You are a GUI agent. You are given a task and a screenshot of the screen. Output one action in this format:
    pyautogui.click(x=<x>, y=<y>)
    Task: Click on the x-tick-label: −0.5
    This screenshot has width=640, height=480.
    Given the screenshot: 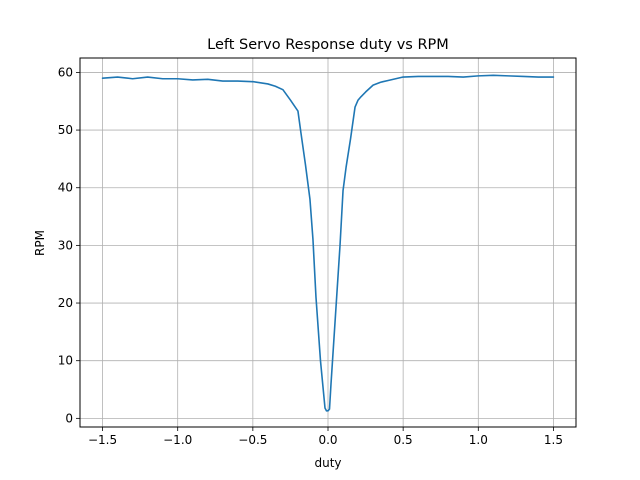 What is the action you would take?
    pyautogui.click(x=252, y=440)
    